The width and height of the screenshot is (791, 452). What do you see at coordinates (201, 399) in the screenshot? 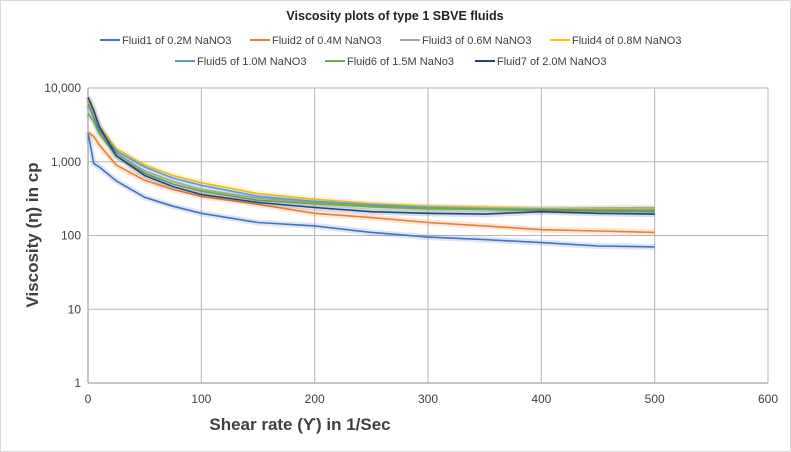
I see `x-tick-label: 100` at bounding box center [201, 399].